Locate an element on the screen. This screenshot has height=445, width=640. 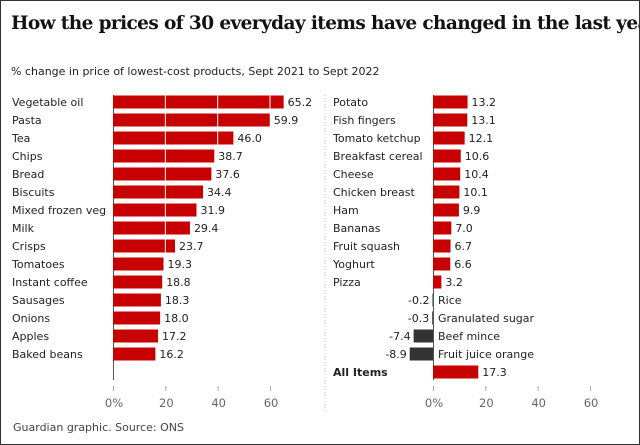
value-label: 37.6 is located at coordinates (227, 174).